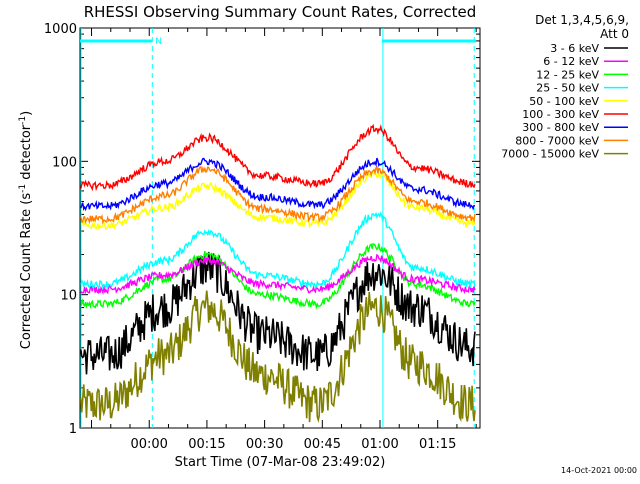 This screenshot has height=484, width=640. I want to click on x-tick-label: 00:45, so click(322, 444).